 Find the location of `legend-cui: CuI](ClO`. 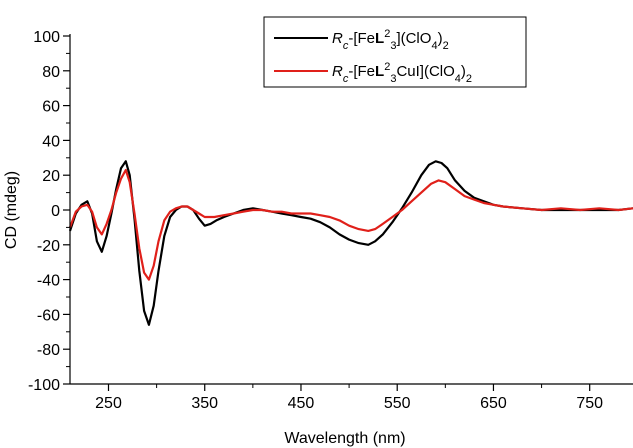

legend-cui: CuI](ClO is located at coordinates (425, 71).